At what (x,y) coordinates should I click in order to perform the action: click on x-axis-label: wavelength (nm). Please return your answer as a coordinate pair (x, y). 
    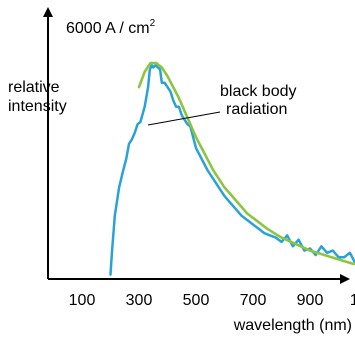
    Looking at the image, I should click on (292, 325).